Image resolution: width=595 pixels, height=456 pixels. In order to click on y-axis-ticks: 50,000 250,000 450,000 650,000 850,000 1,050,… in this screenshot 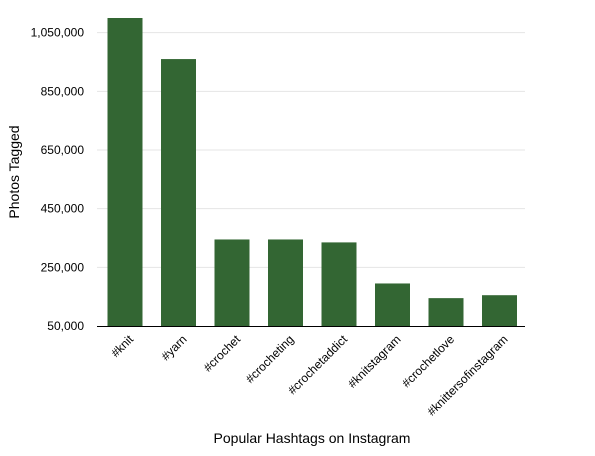, I will do `click(58, 179)`.